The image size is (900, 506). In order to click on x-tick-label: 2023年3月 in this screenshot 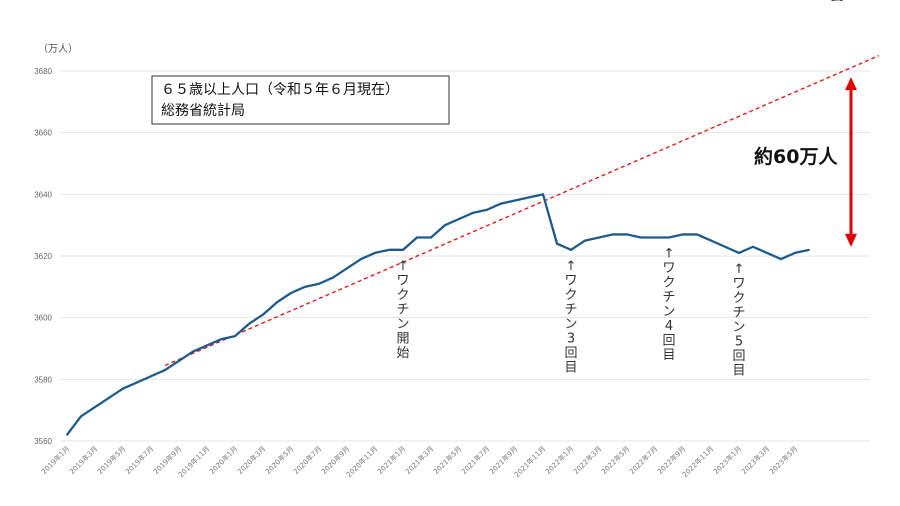, I will do `click(755, 460)`.